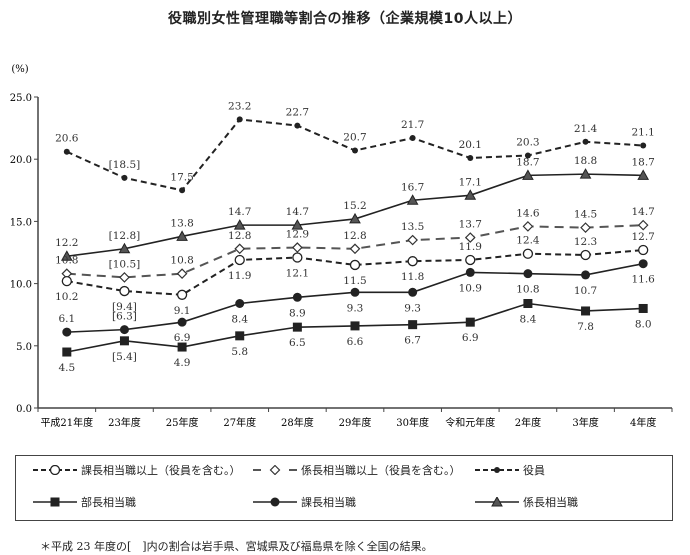 This screenshot has width=690, height=555. What do you see at coordinates (124, 357) in the screenshot?
I see `data-label: [5.4]` at bounding box center [124, 357].